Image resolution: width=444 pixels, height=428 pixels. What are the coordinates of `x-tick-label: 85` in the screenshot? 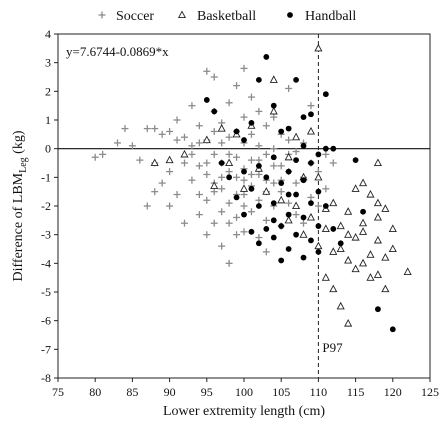 It's located at (132, 392).